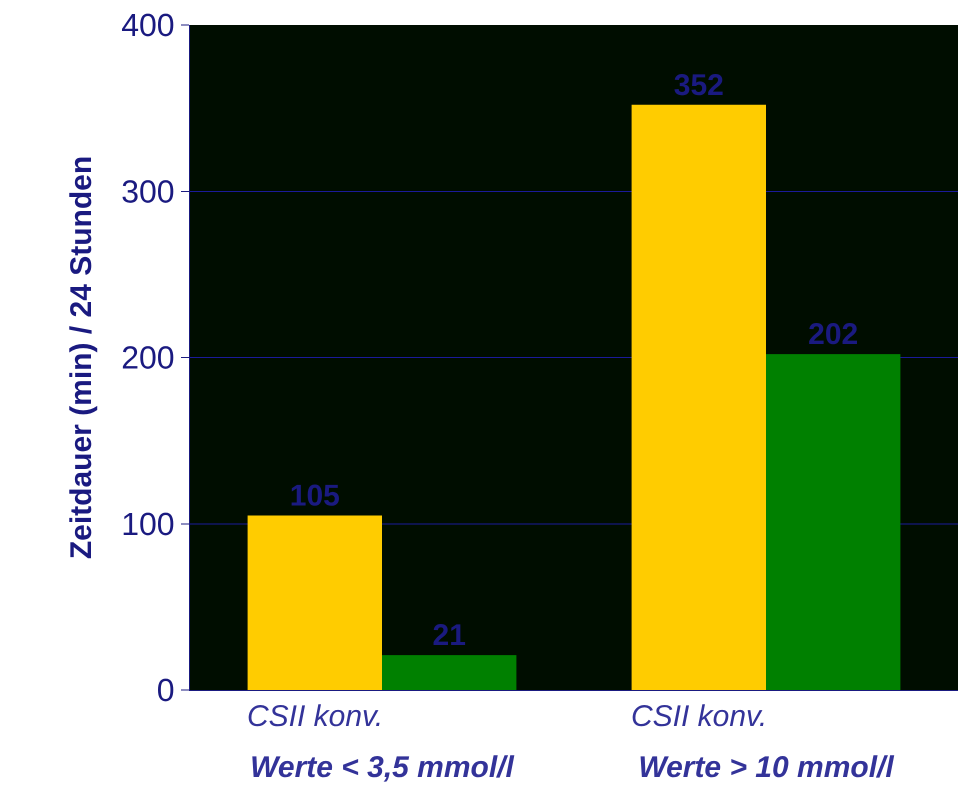 This screenshot has height=800, width=960. What do you see at coordinates (699, 716) in the screenshot?
I see `text: CSII konv.` at bounding box center [699, 716].